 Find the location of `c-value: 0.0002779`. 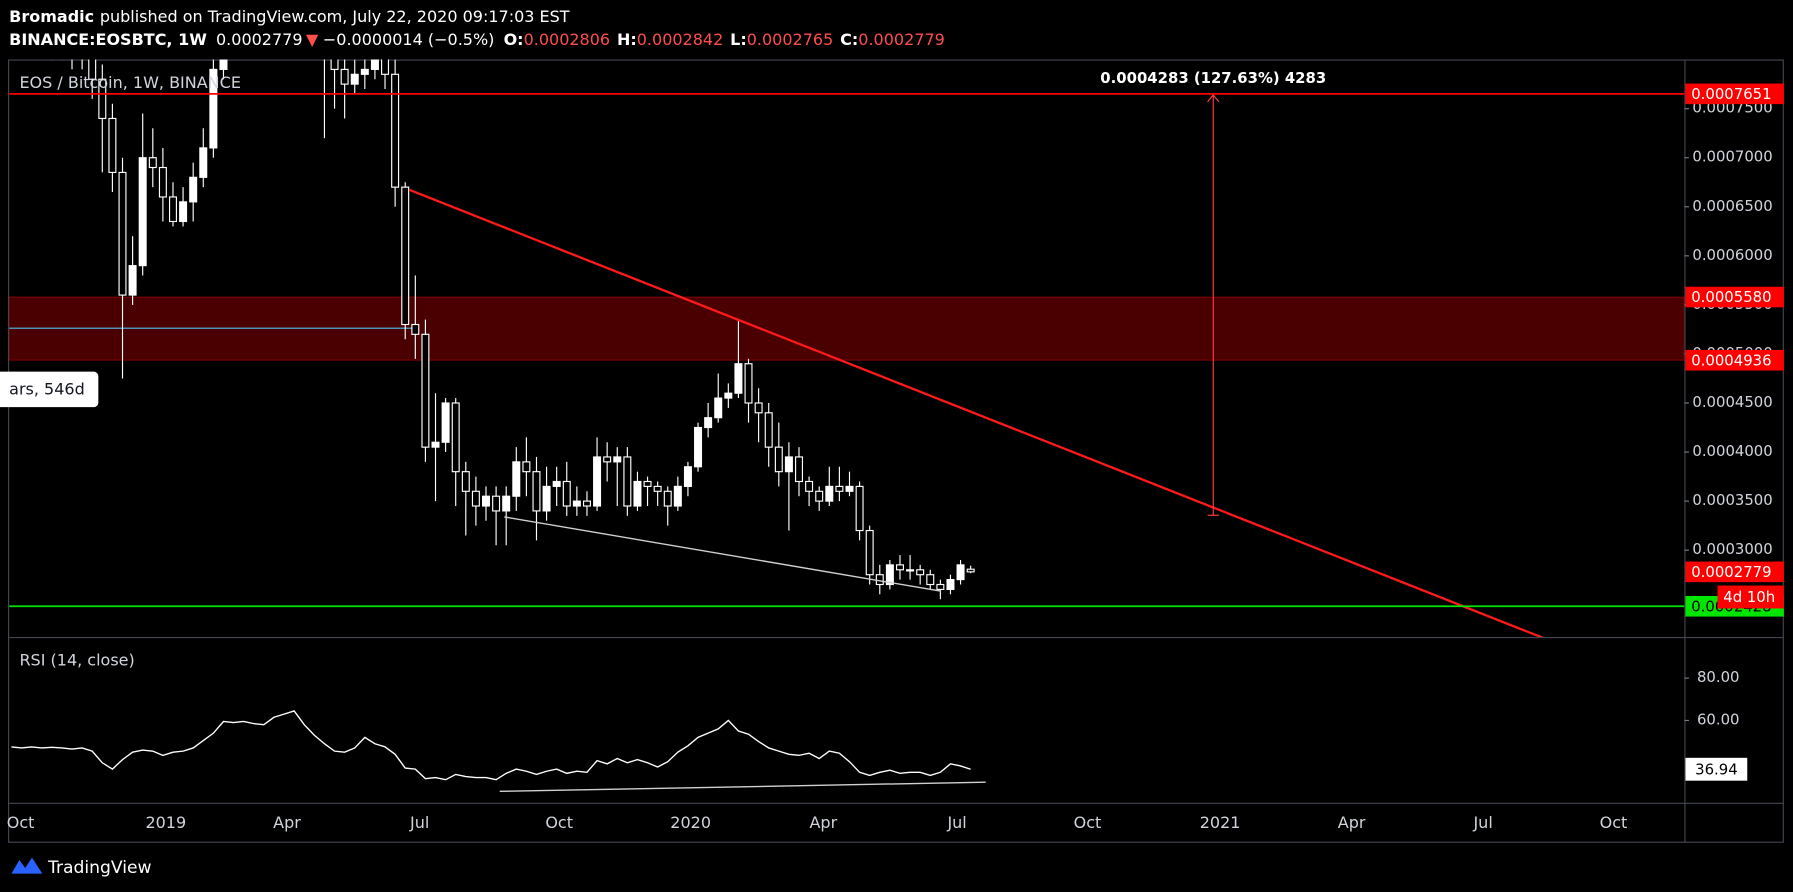

c-value: 0.0002779 is located at coordinates (901, 39).